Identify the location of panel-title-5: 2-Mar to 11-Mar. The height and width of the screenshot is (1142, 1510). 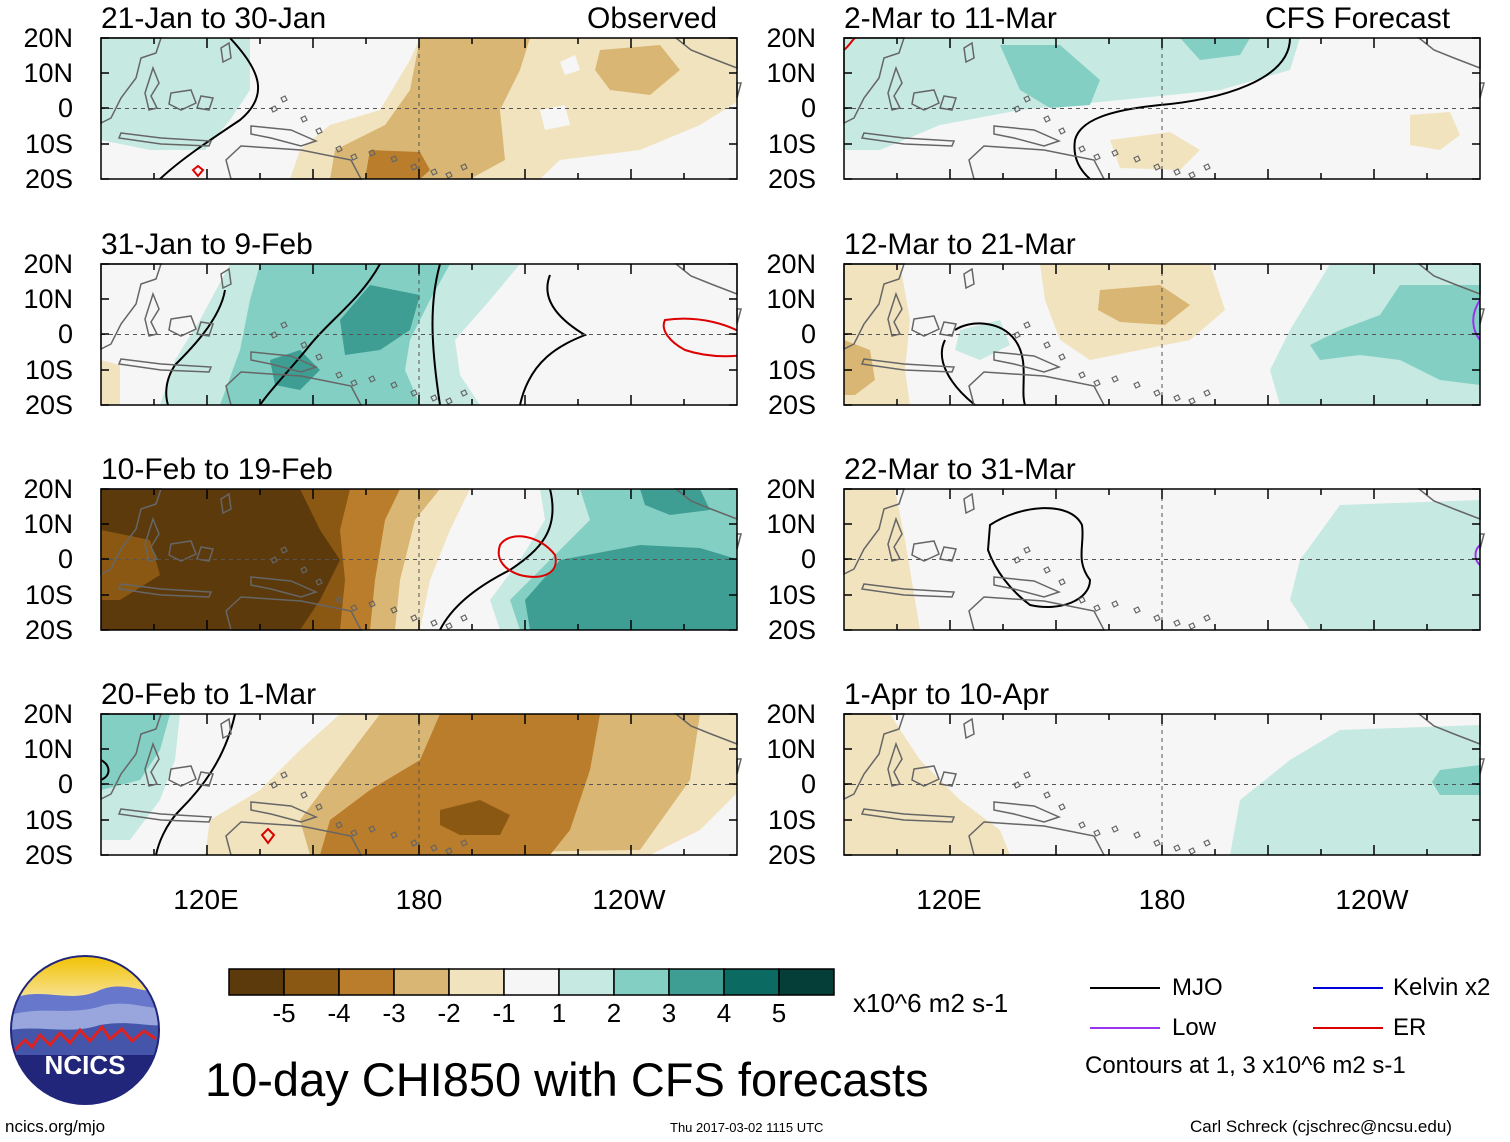
(950, 18).